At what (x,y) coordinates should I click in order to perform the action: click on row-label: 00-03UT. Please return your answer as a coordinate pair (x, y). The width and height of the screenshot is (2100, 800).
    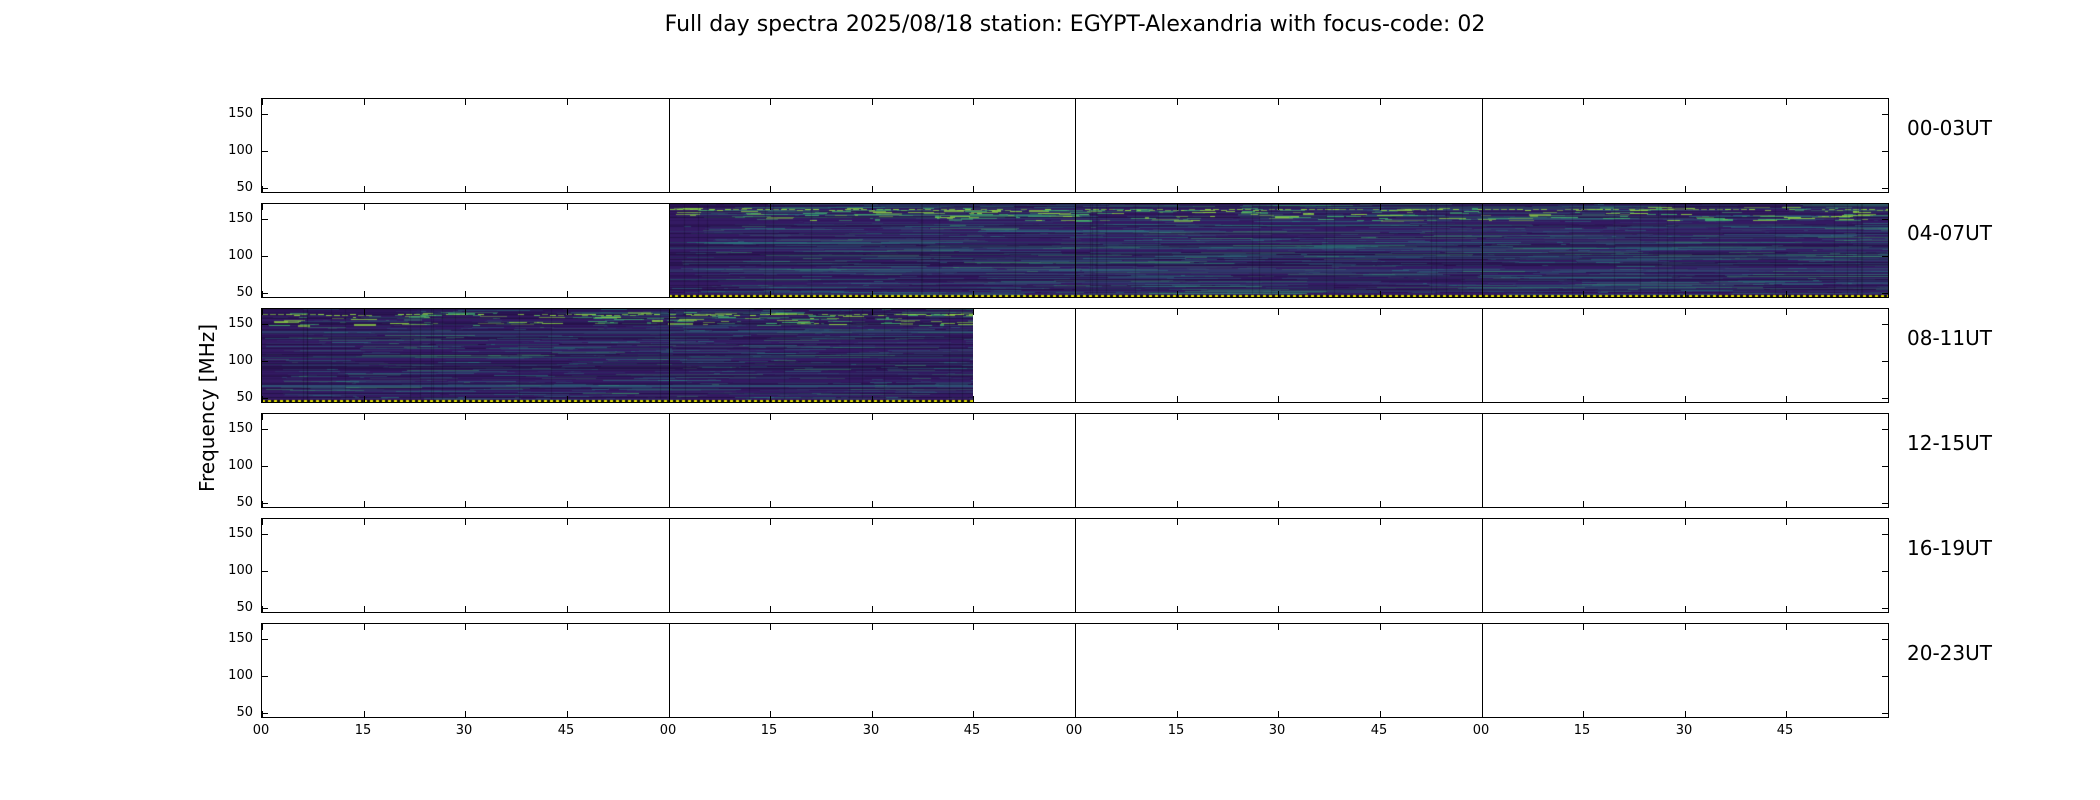
    Looking at the image, I should click on (1949, 128).